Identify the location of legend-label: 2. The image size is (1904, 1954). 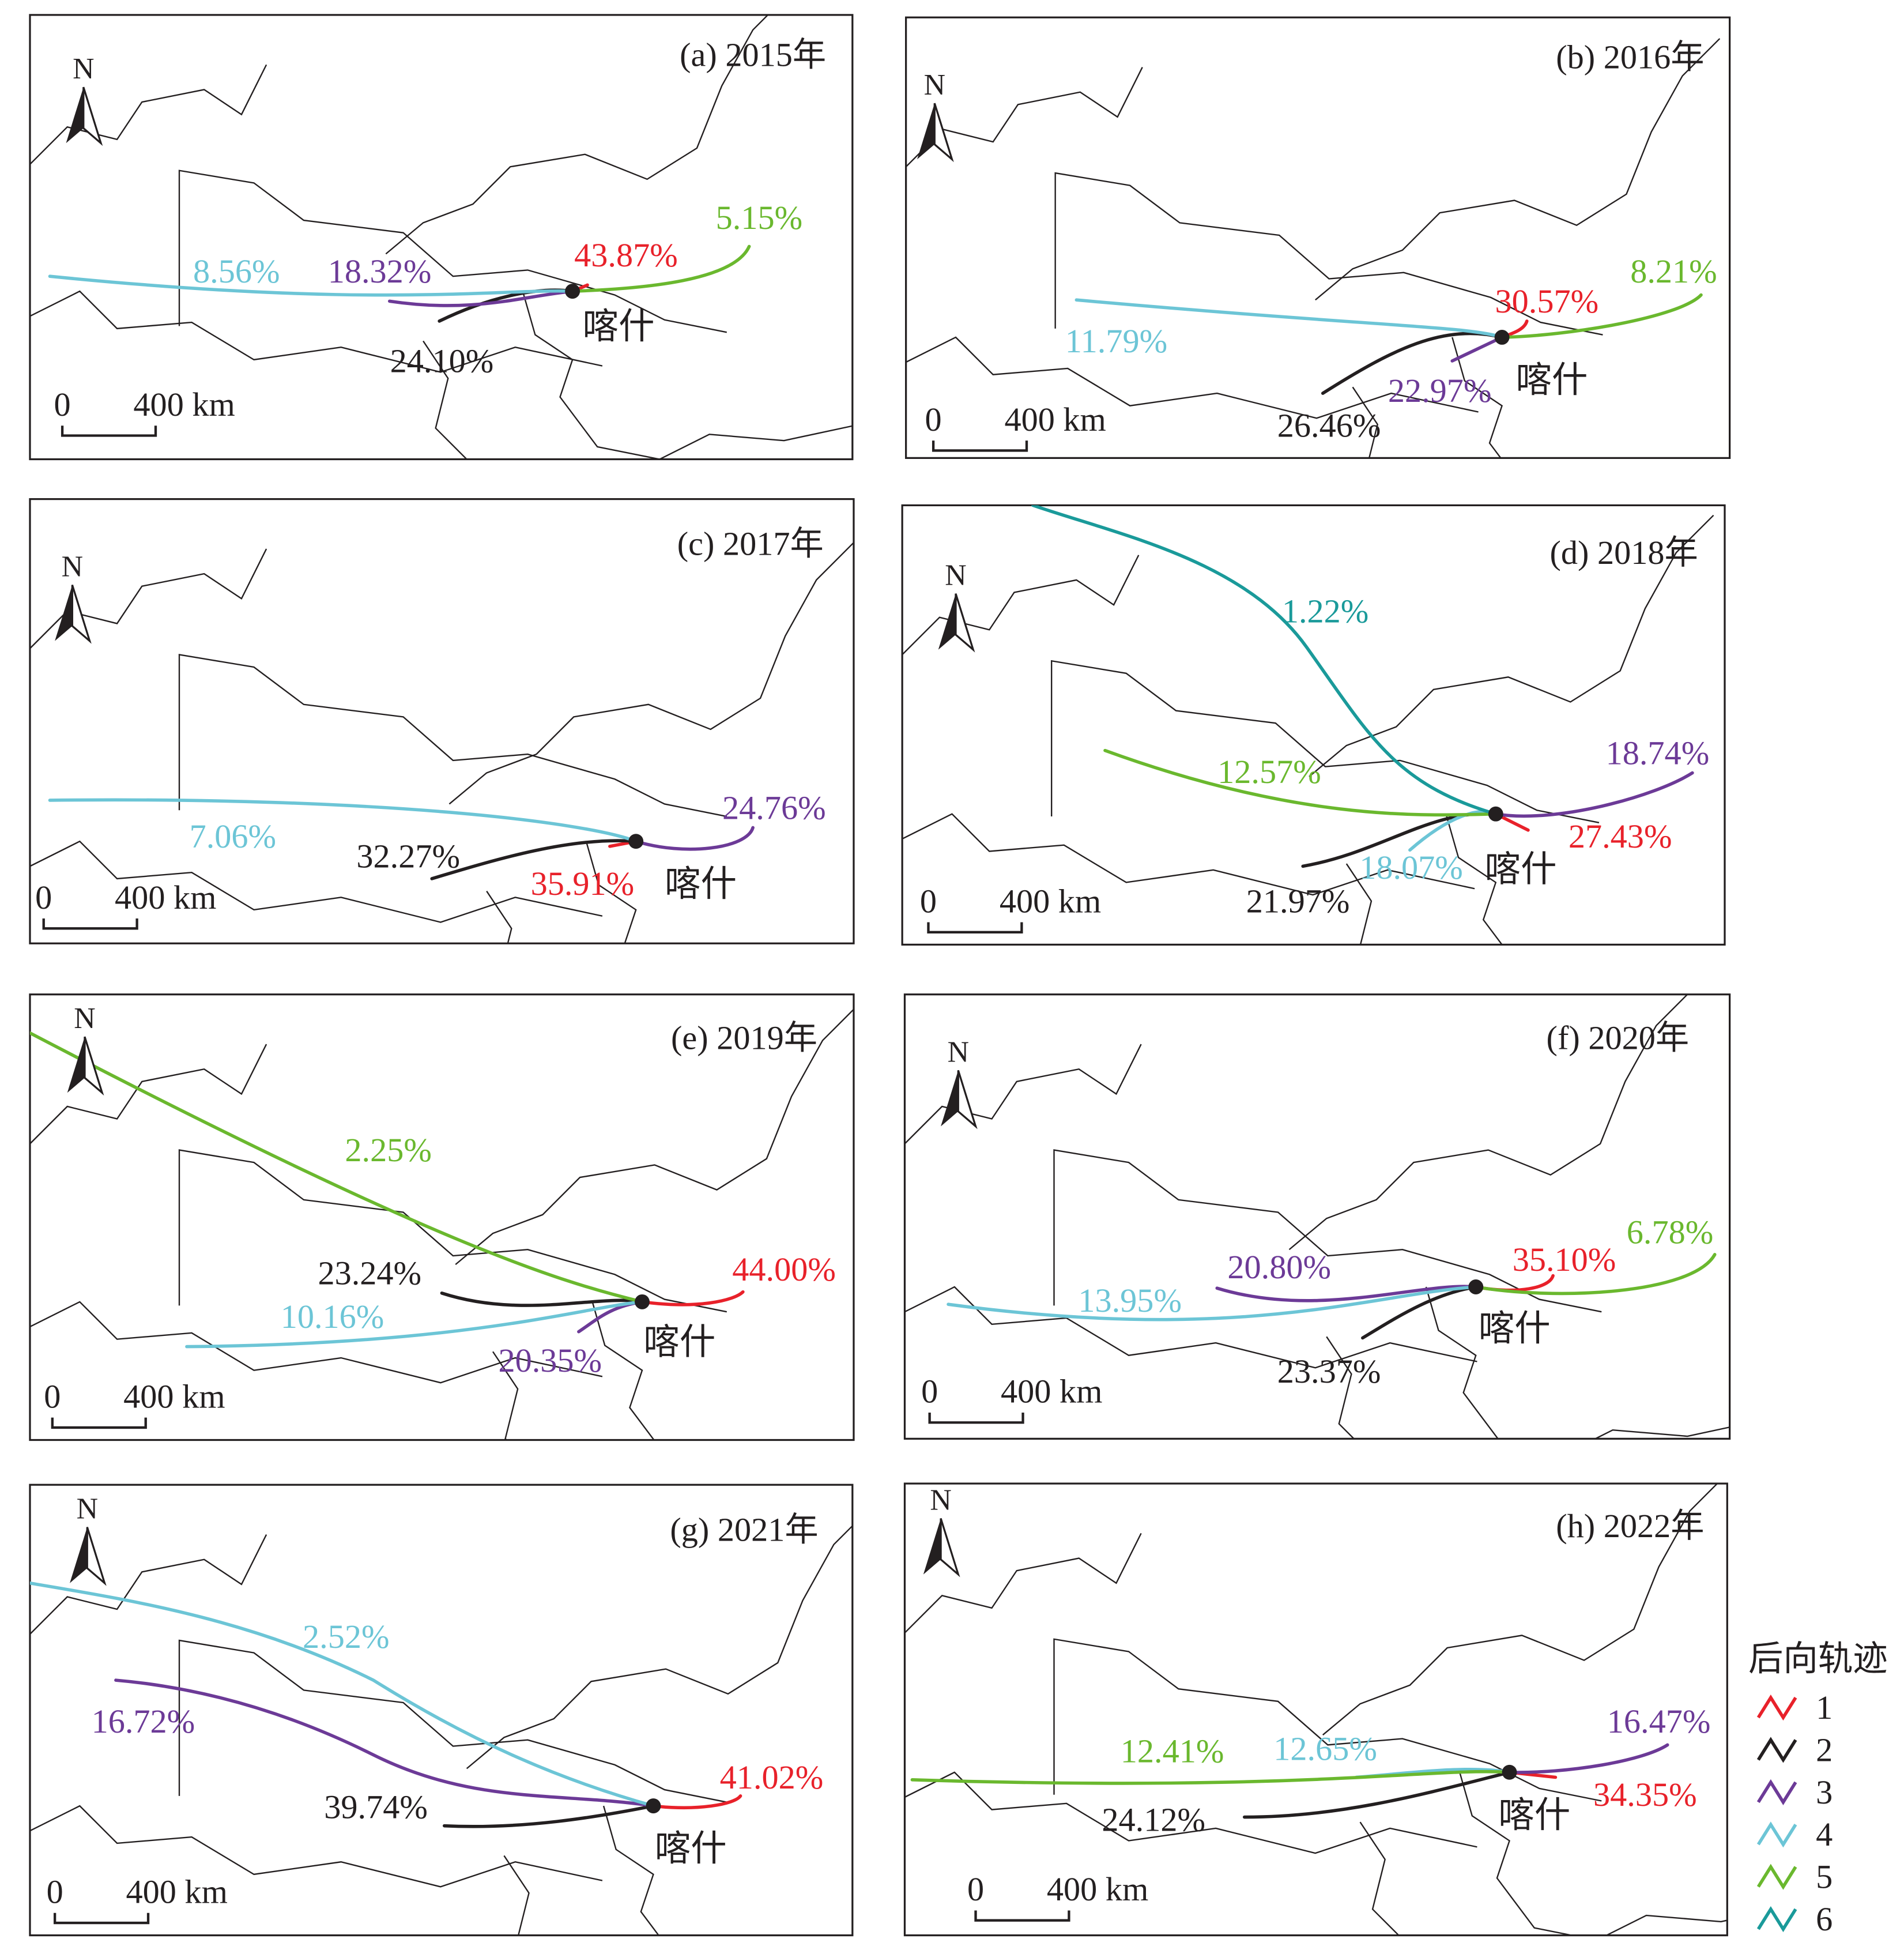
(1825, 1749).